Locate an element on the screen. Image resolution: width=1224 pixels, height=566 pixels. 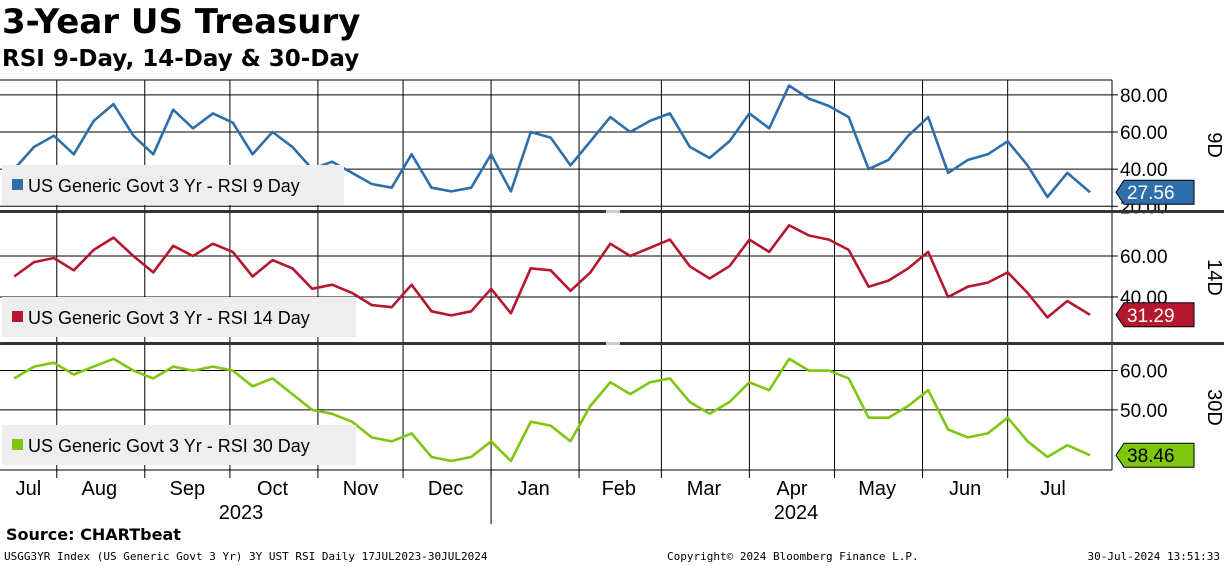
legend-label: US Generic Govt 3 Yr - RSI 14 Day is located at coordinates (169, 318).